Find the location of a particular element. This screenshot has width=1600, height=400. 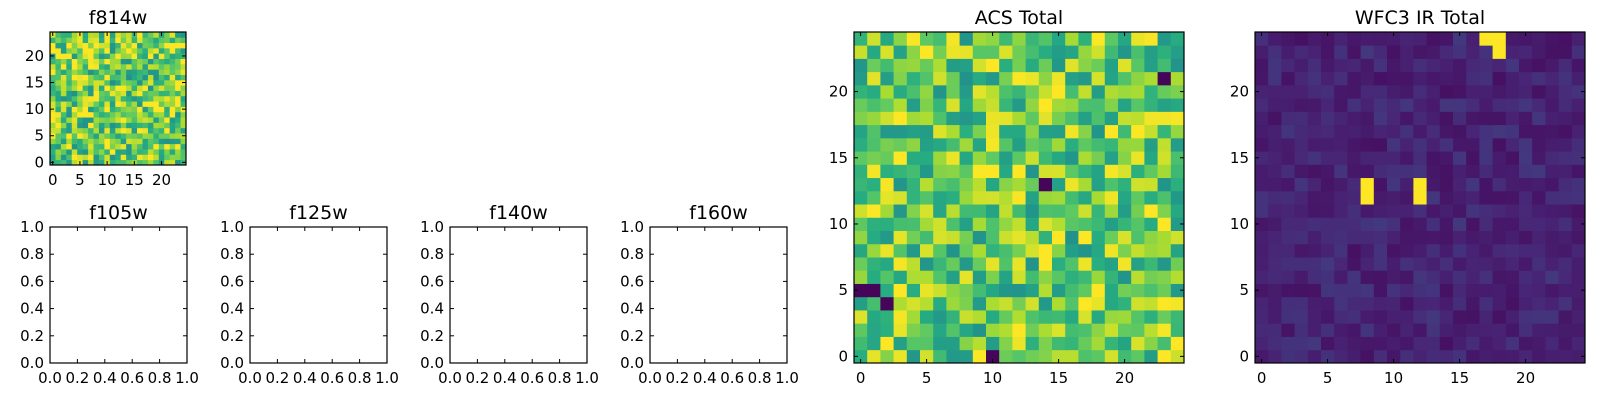

y-tick-label: 0.8 is located at coordinates (432, 254).